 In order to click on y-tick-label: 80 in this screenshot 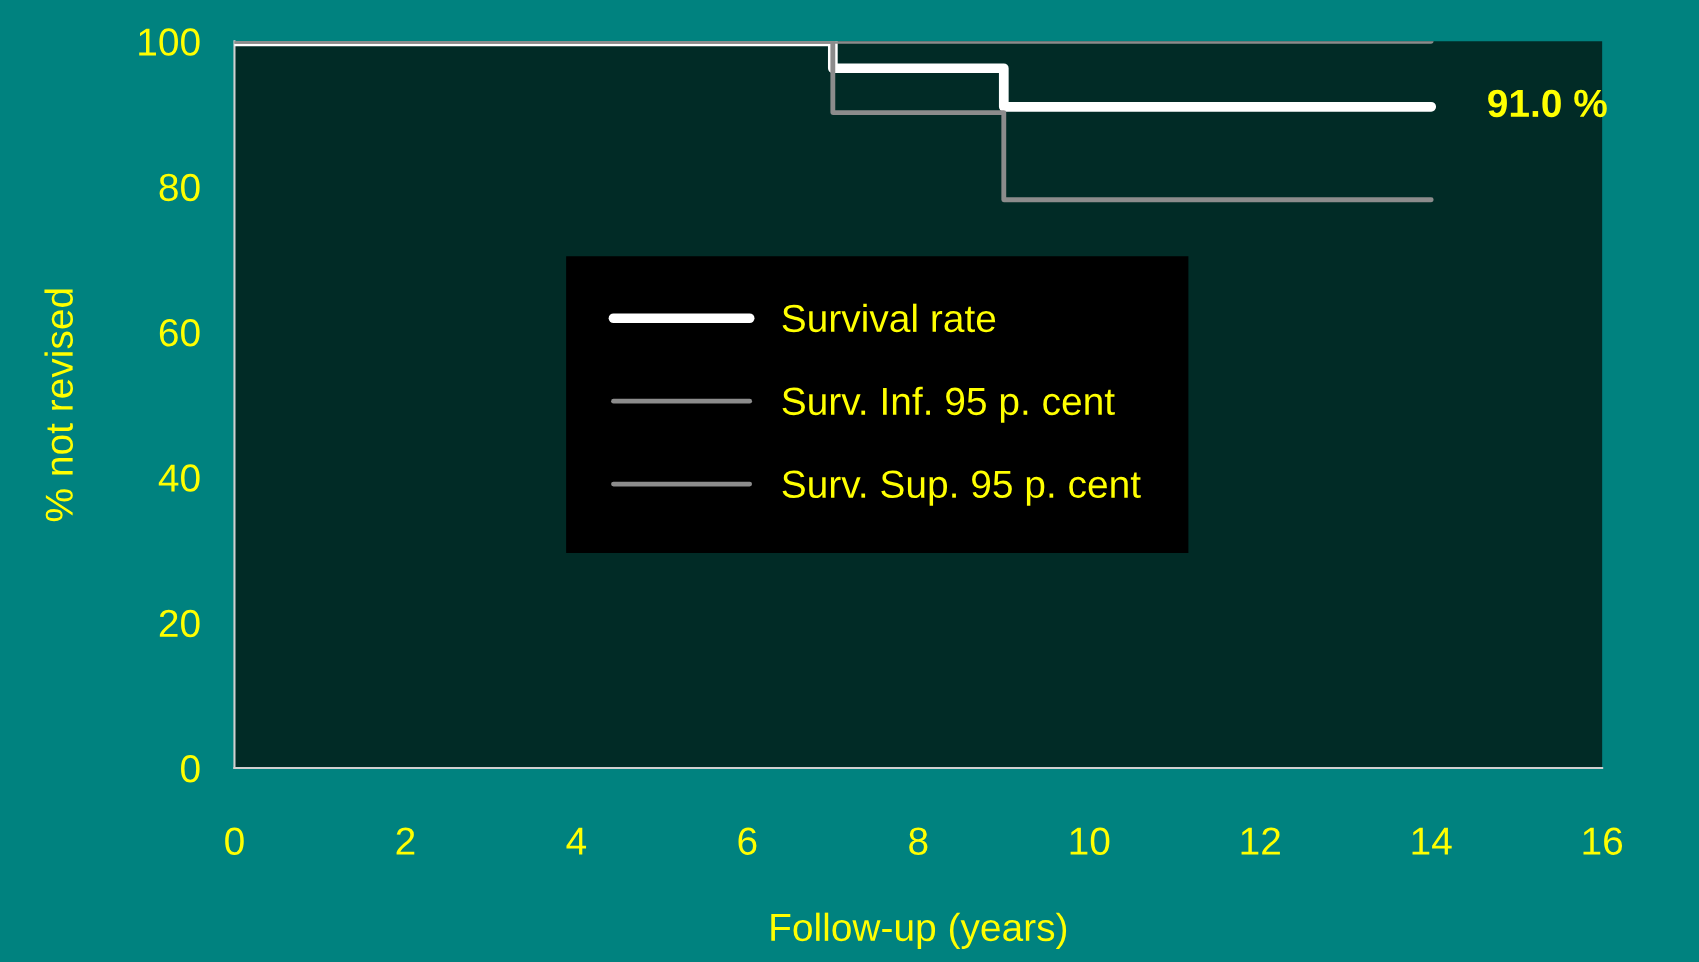, I will do `click(179, 187)`.